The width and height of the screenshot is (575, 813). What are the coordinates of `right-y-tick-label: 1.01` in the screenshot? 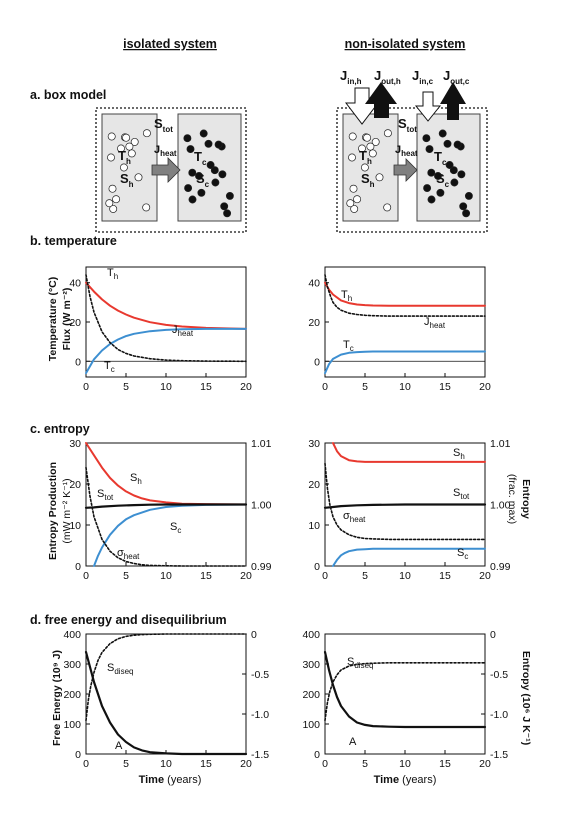 It's located at (261, 444).